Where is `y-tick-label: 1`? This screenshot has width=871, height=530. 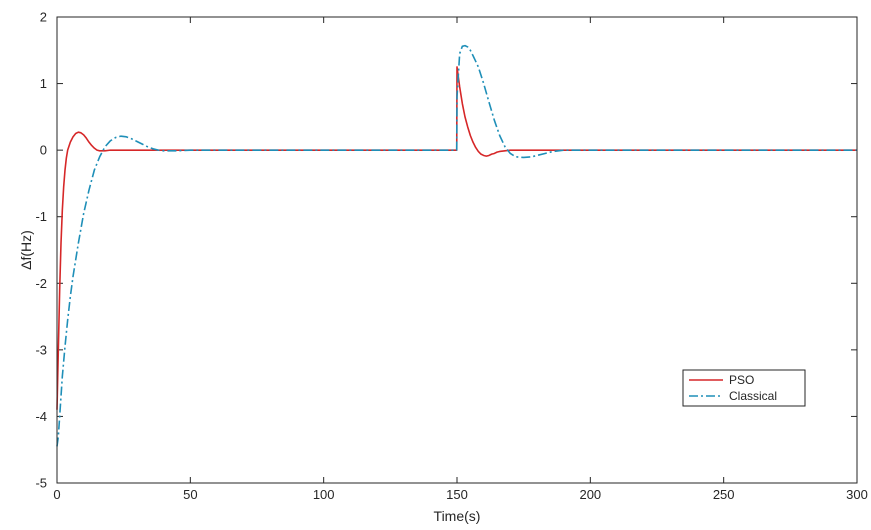 y-tick-label: 1 is located at coordinates (43, 83).